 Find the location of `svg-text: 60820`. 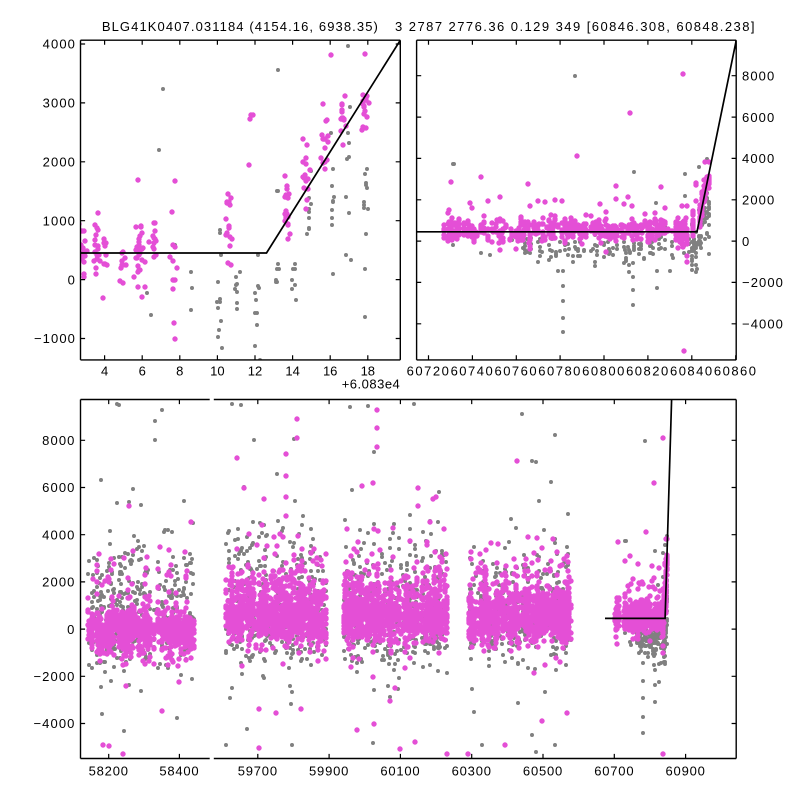

svg-text: 60820 is located at coordinates (648, 370).